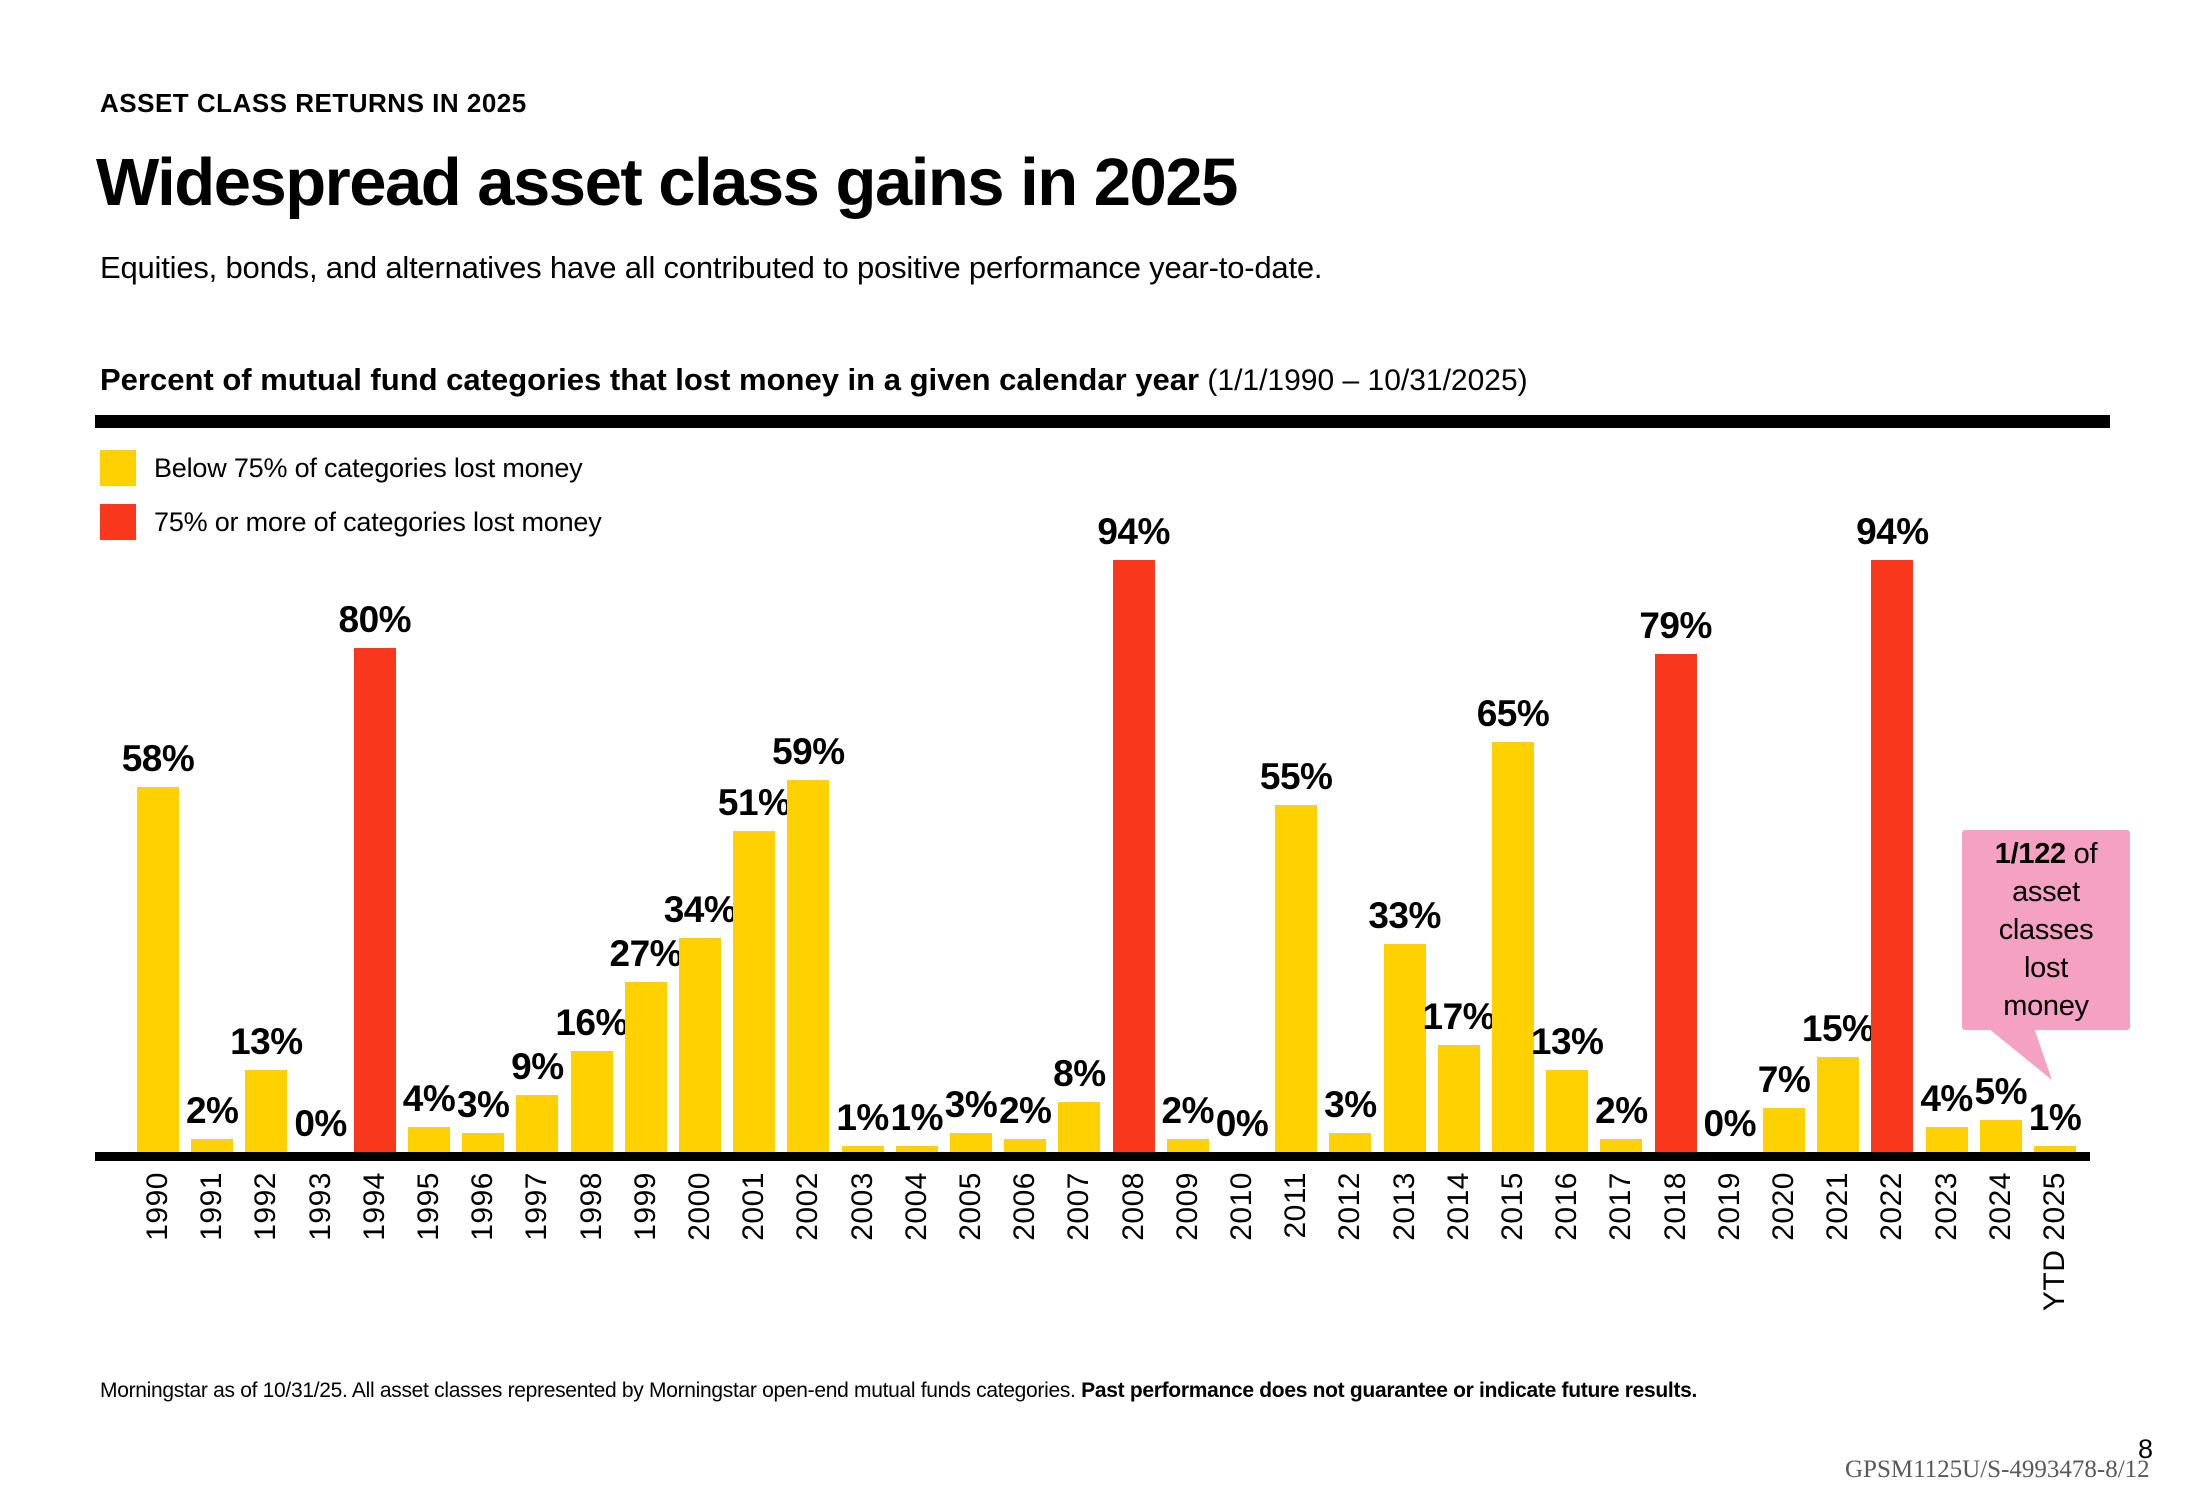 Image resolution: width=2200 pixels, height=1500 pixels. I want to click on x-axis-label: 2023, so click(1946, 1206).